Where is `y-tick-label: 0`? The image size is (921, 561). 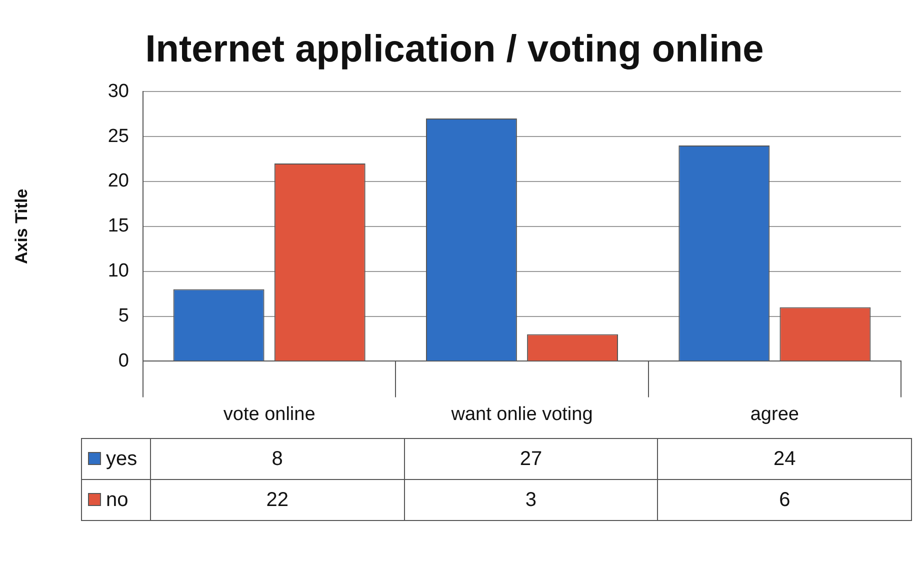
y-tick-label: 0 is located at coordinates (123, 361).